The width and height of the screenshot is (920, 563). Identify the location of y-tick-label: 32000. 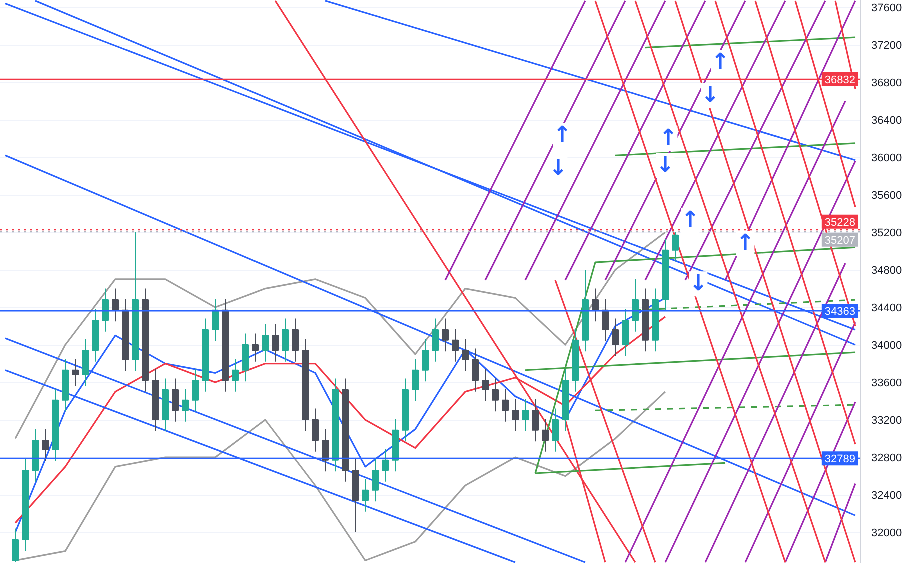
(887, 534).